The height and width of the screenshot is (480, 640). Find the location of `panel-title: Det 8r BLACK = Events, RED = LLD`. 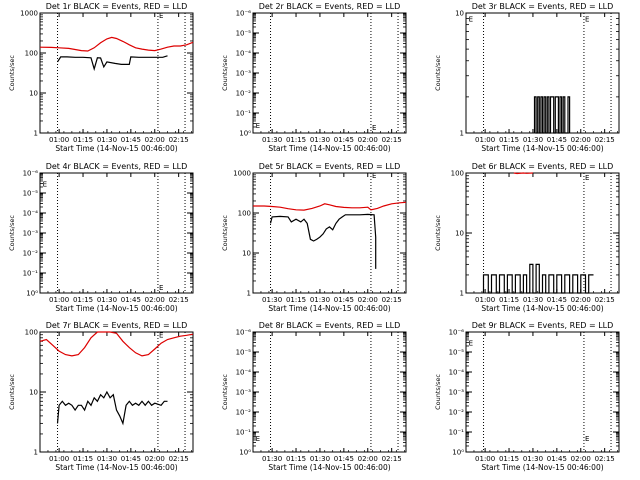

panel-title: Det 8r BLACK = Events, RED = LLD is located at coordinates (330, 325).